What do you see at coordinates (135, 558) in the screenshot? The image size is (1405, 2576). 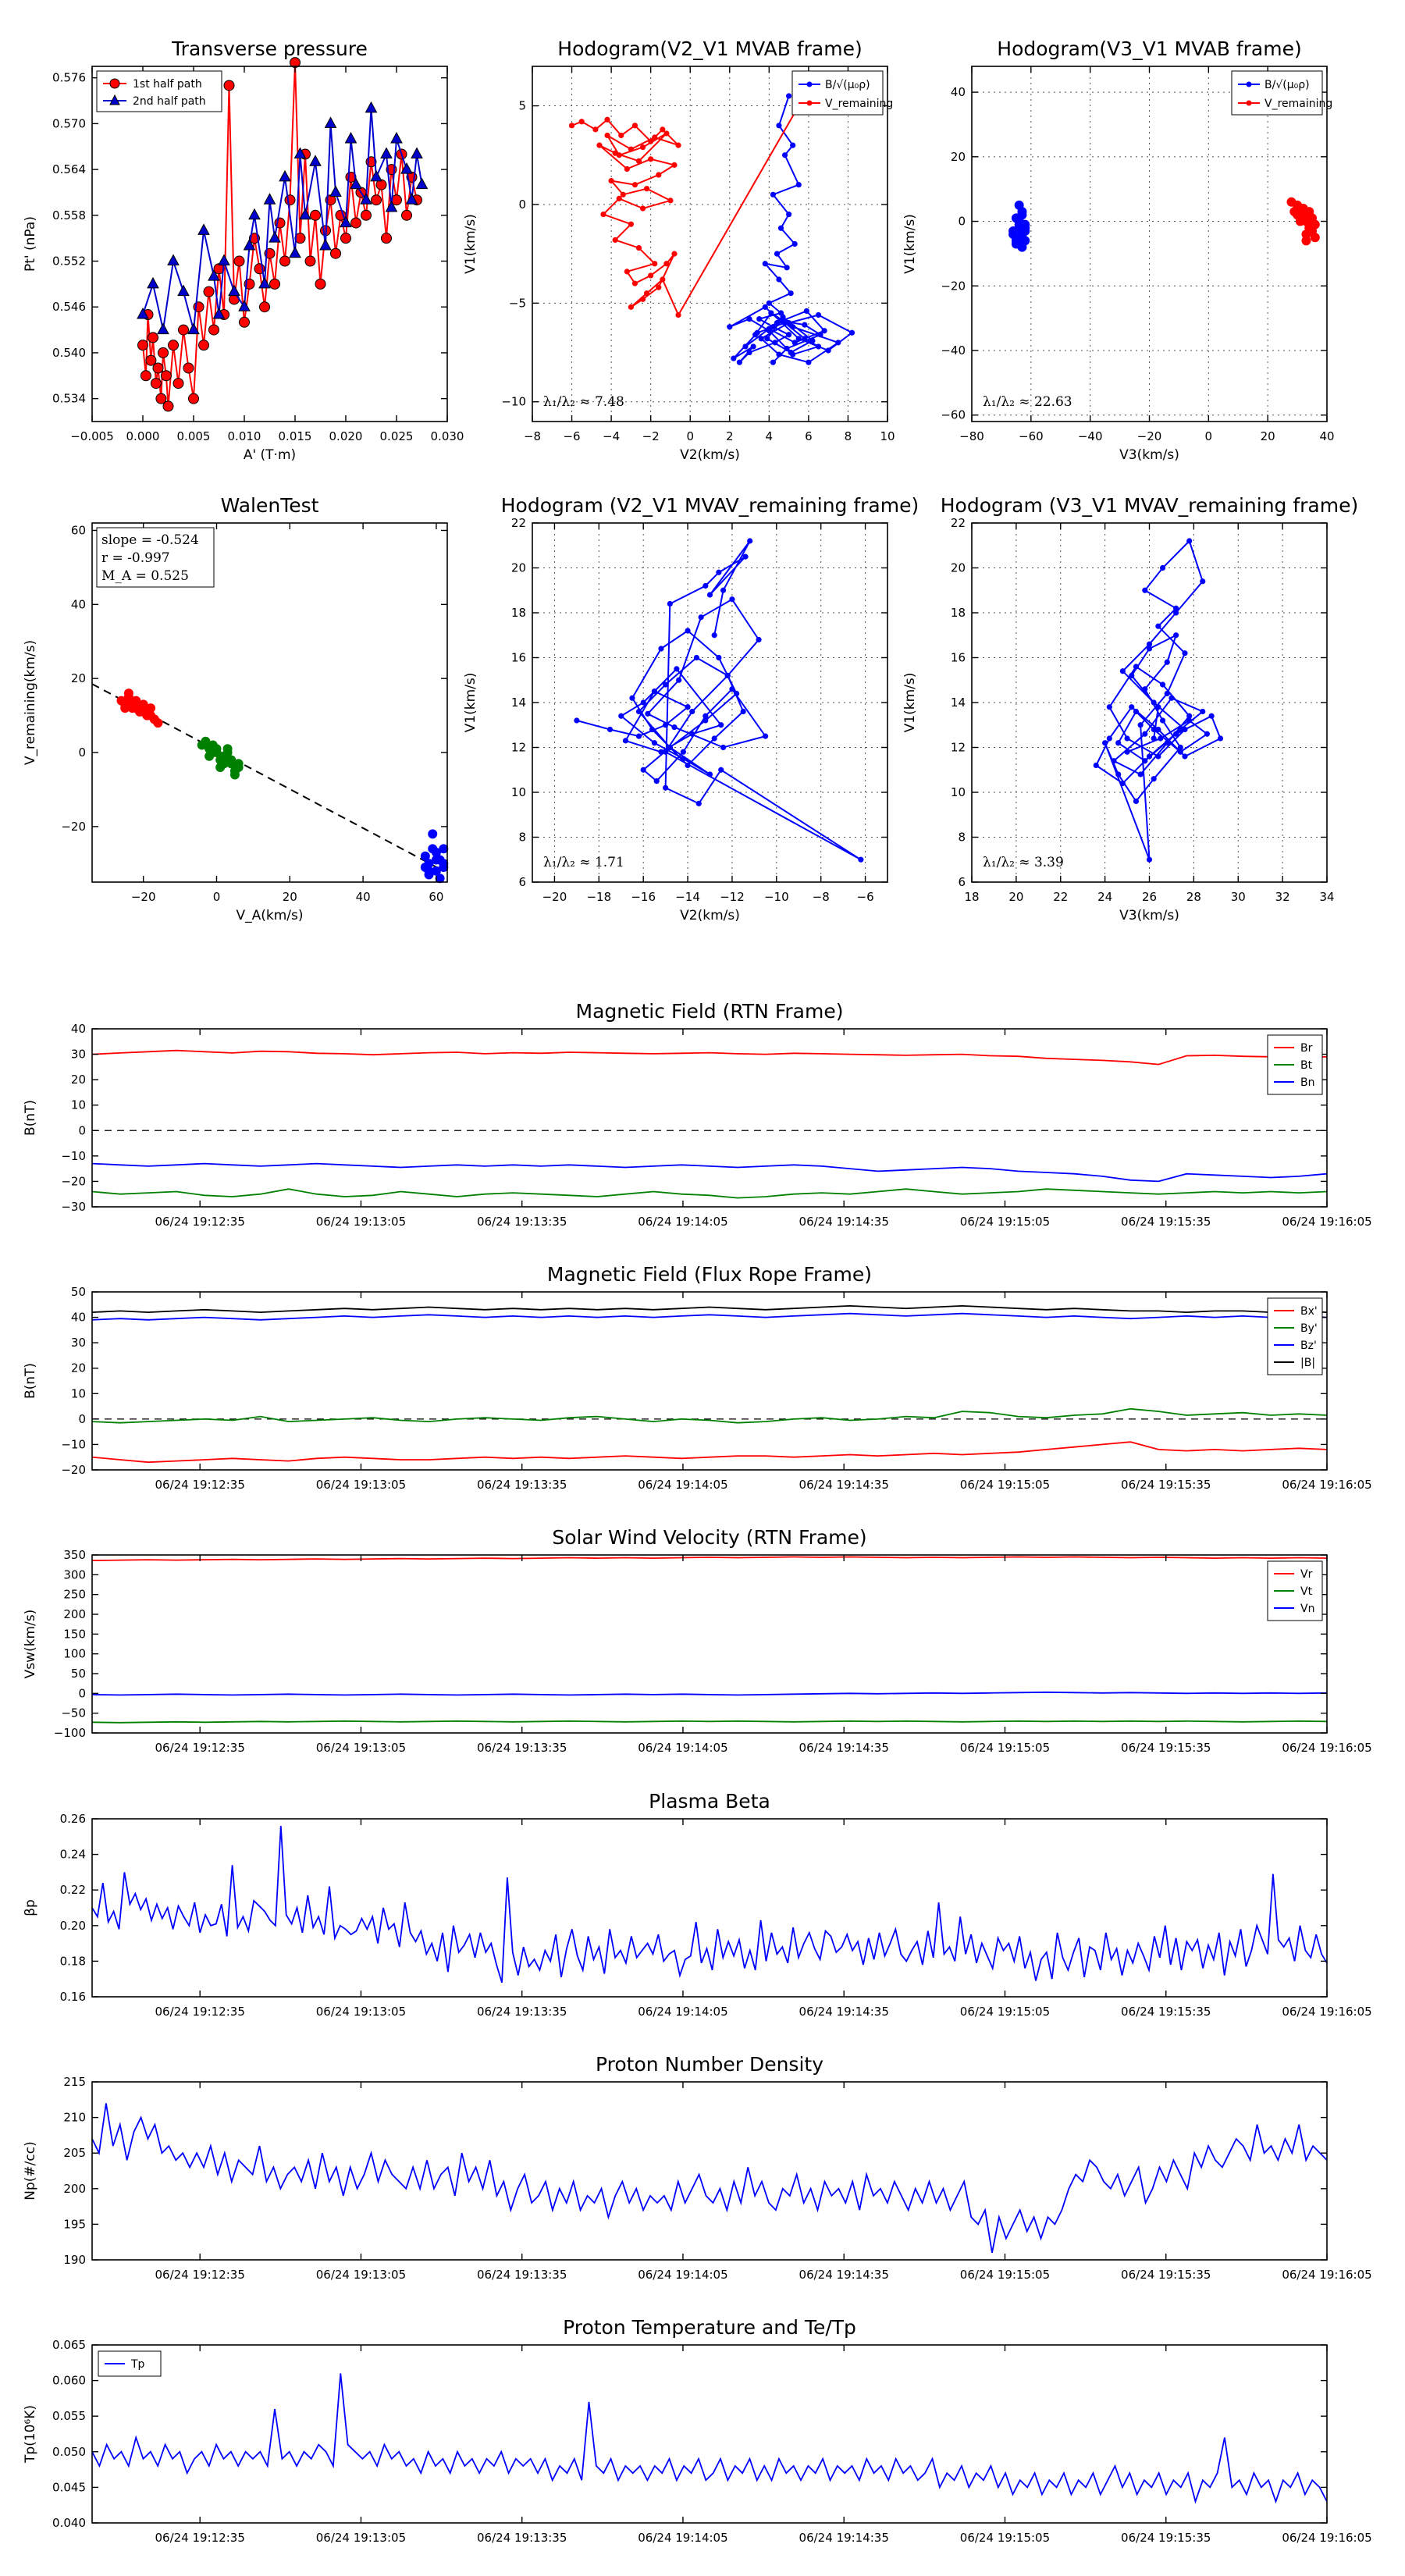 I see `stats-line: r = -0.997` at bounding box center [135, 558].